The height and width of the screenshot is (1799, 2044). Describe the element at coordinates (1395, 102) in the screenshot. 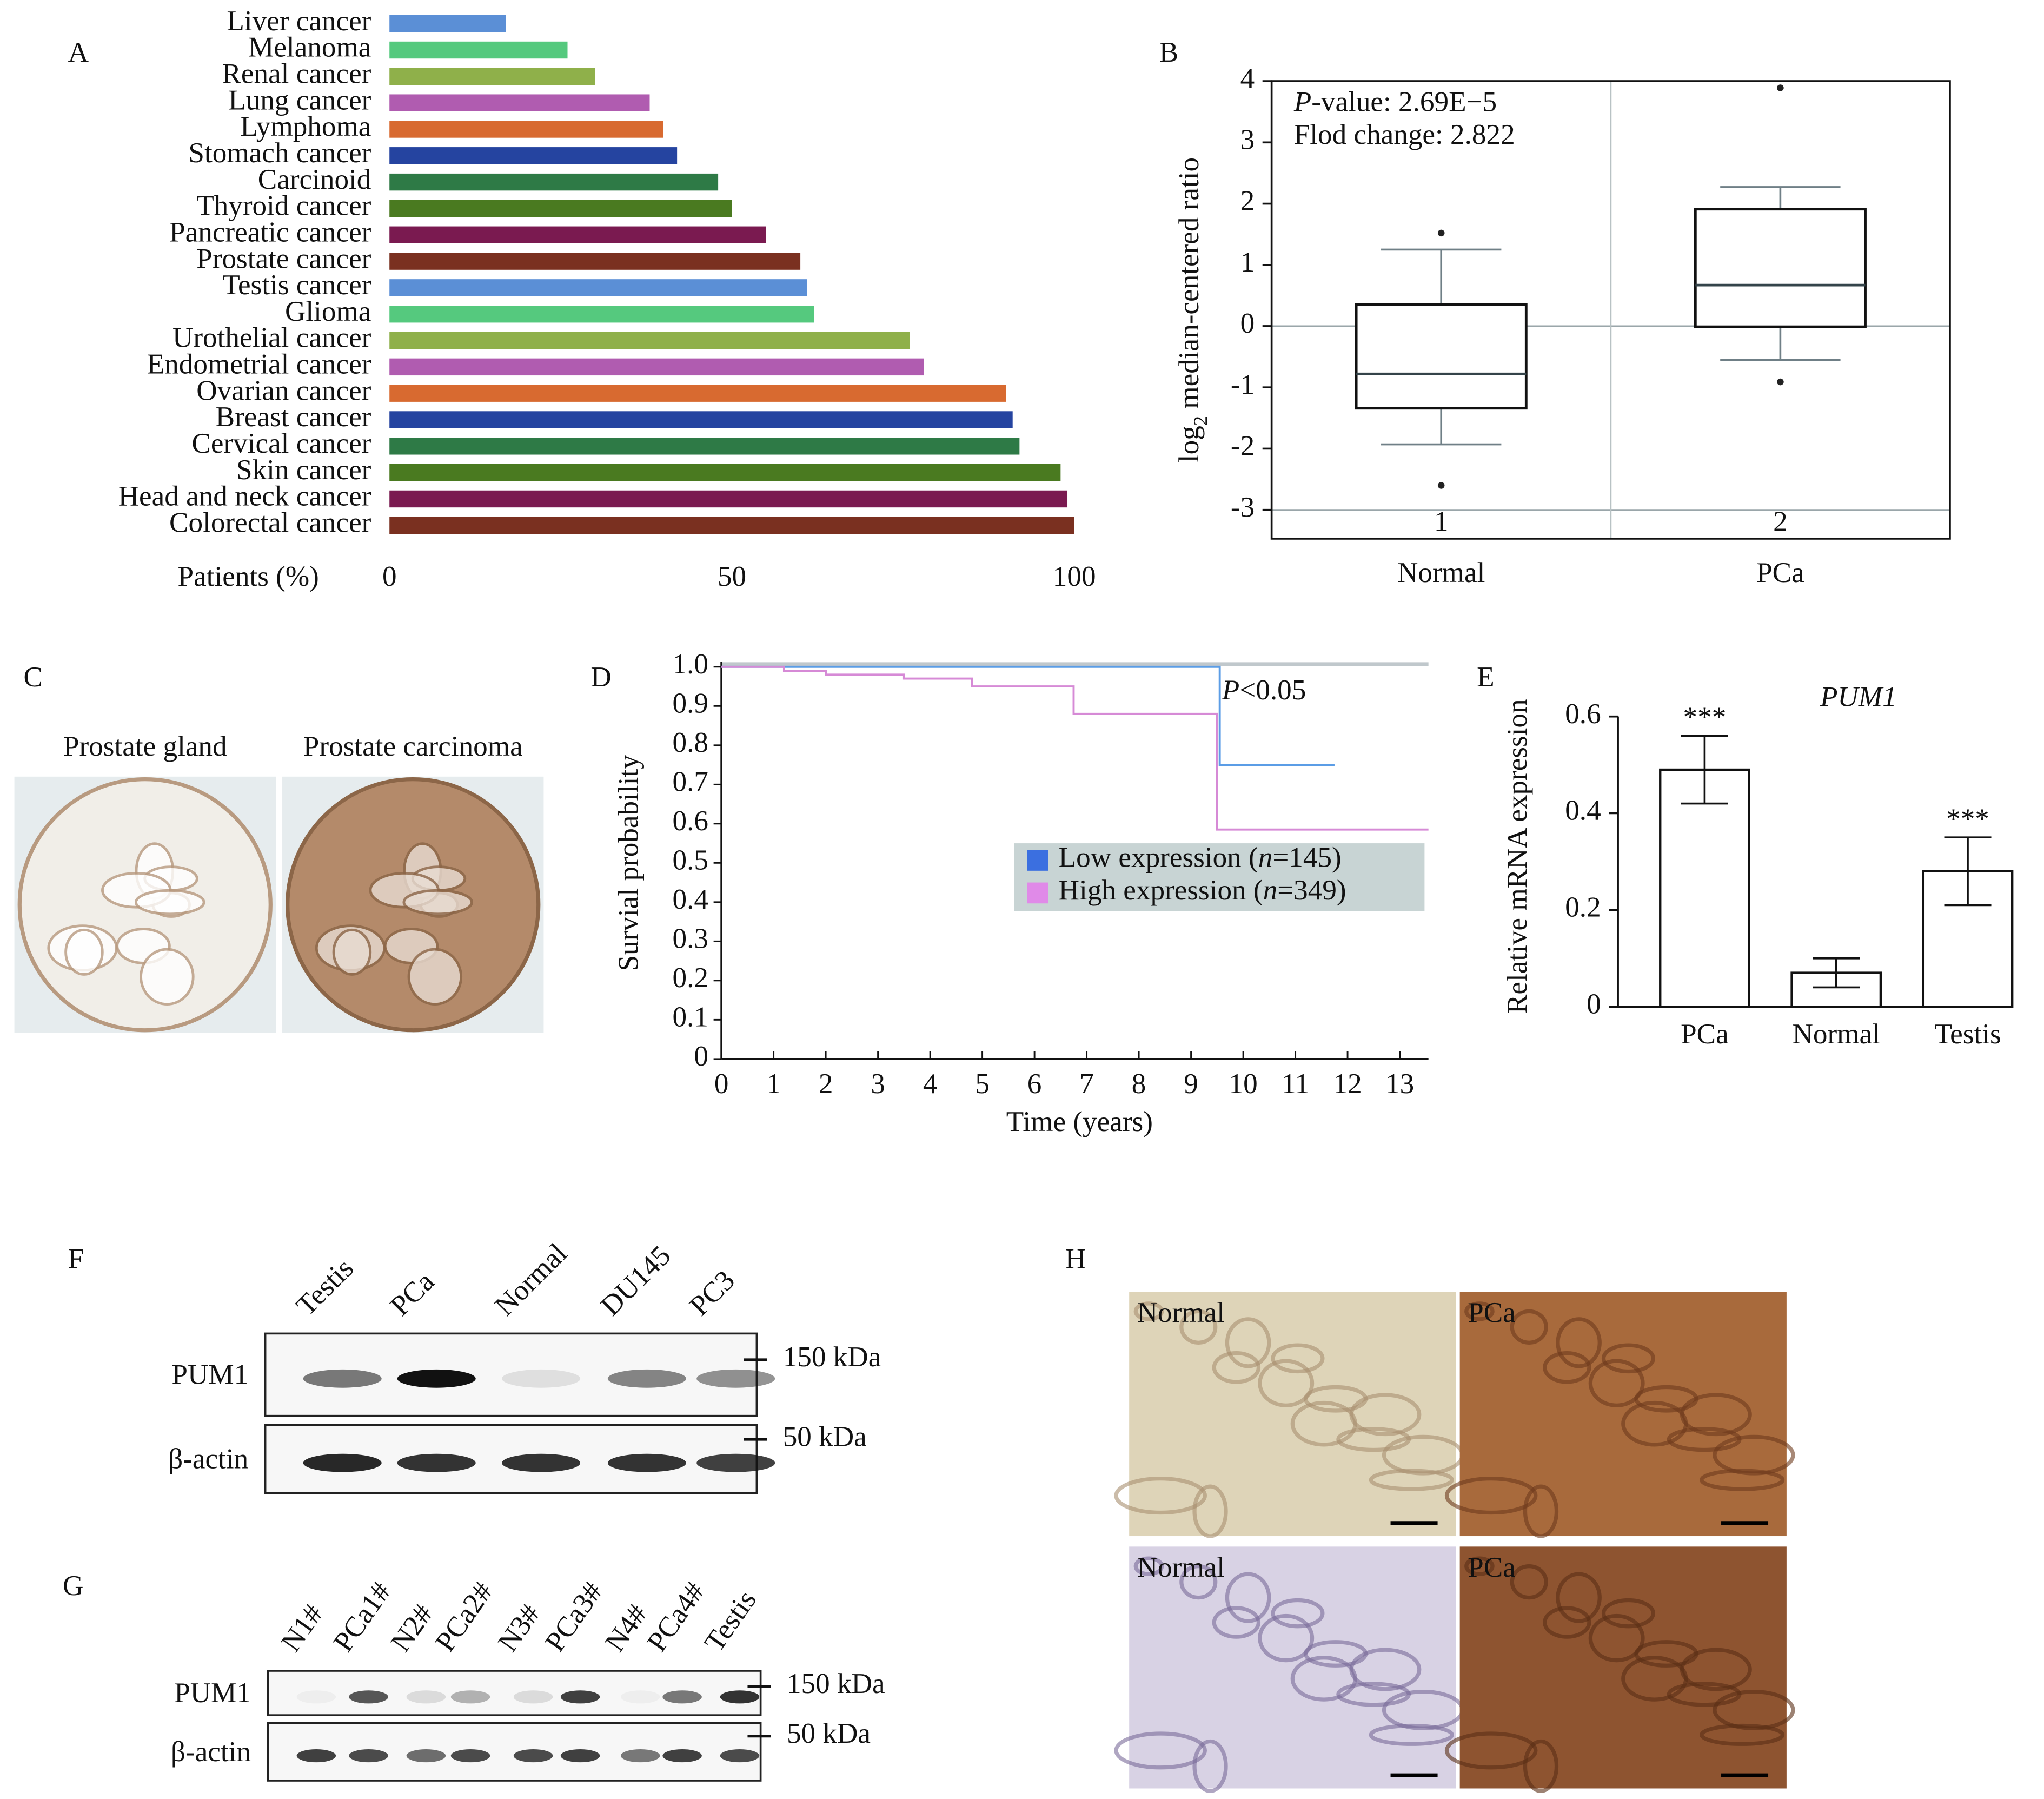

I see `annotation: P-value: 2.69E−5` at that location.